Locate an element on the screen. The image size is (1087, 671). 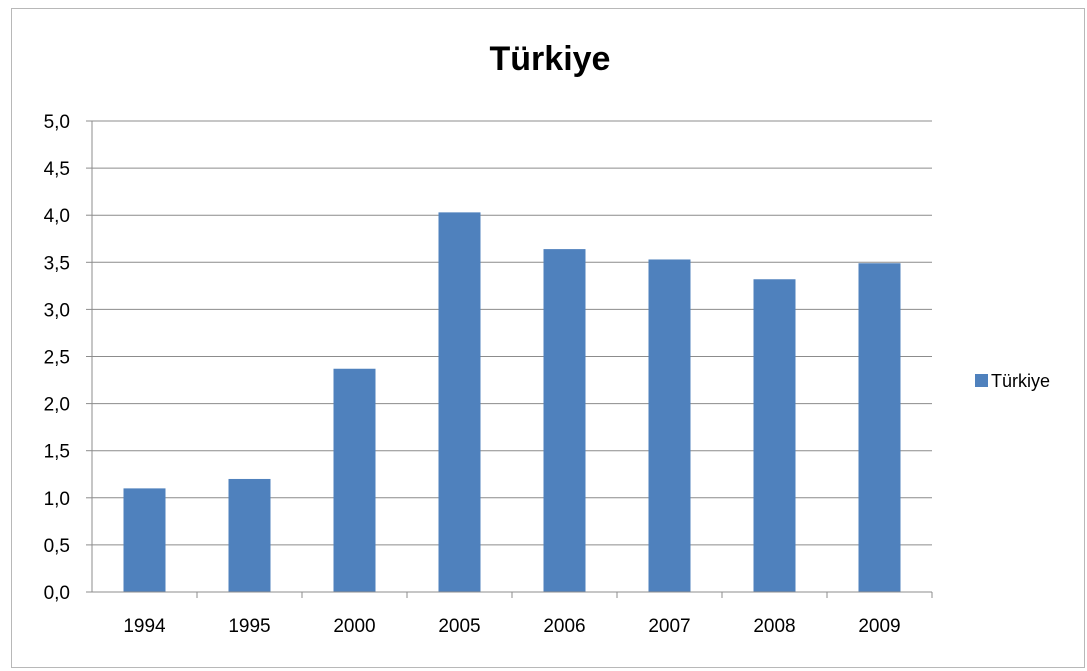
x-tick-label: 2009 is located at coordinates (879, 626).